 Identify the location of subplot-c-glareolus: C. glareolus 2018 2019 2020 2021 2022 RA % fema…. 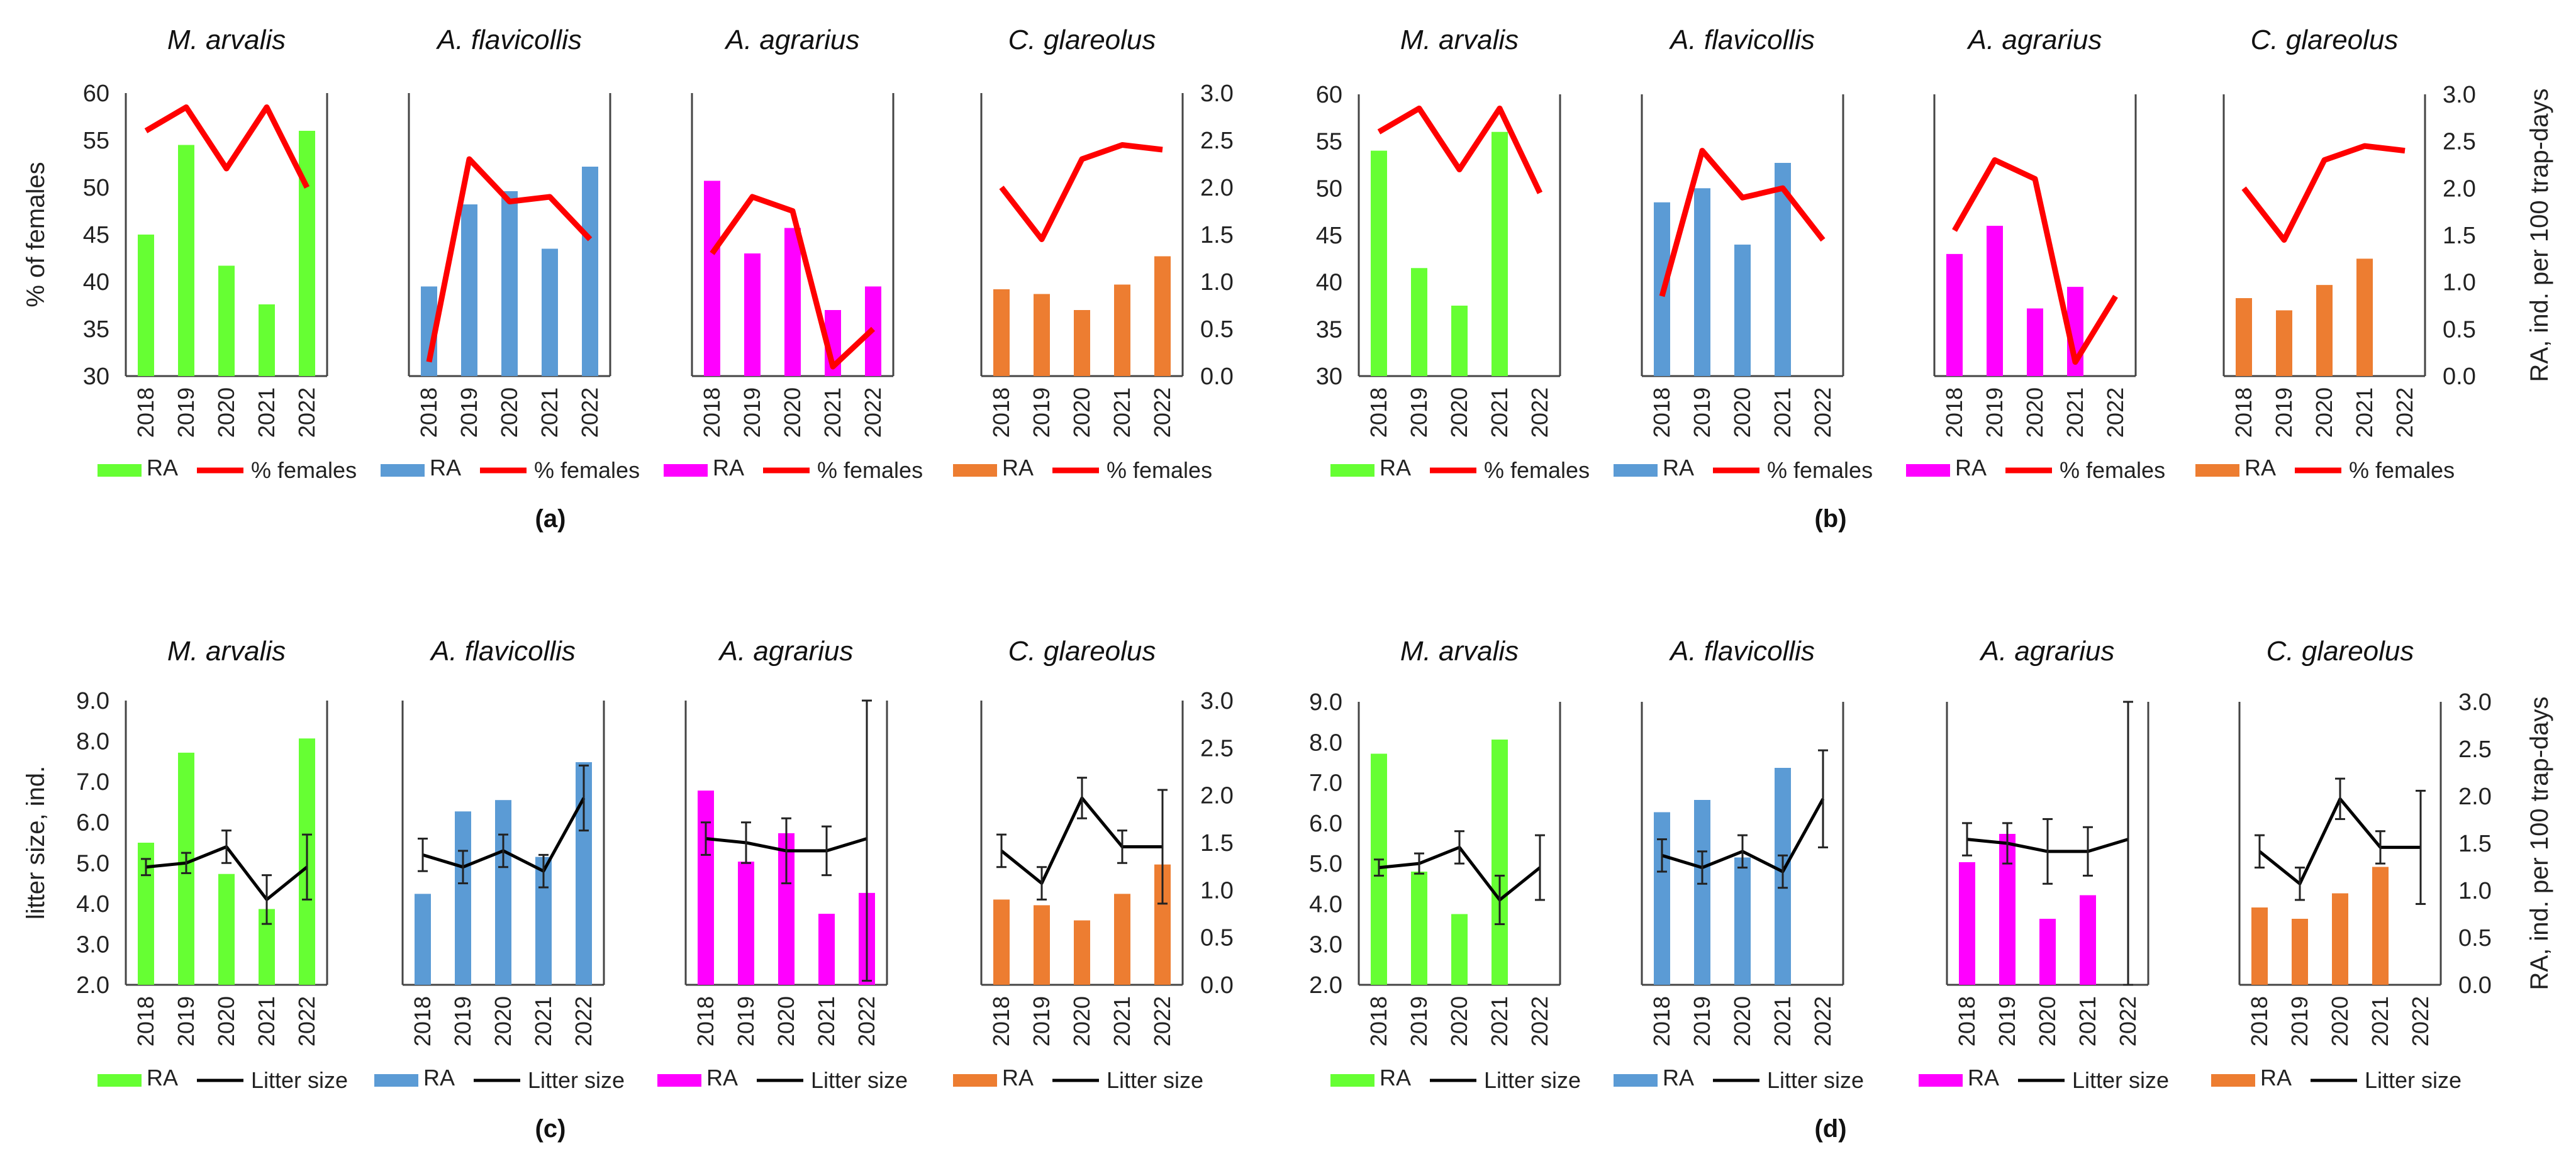
(2325, 254).